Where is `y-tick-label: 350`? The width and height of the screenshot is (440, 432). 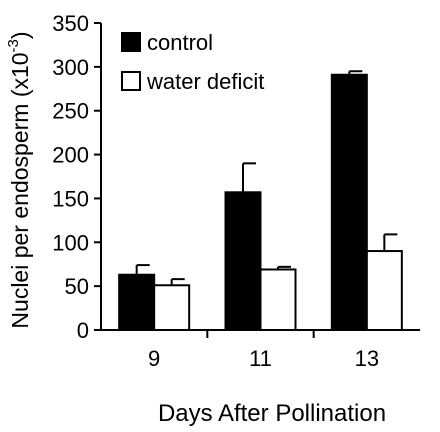
y-tick-label: 350 is located at coordinates (70, 23).